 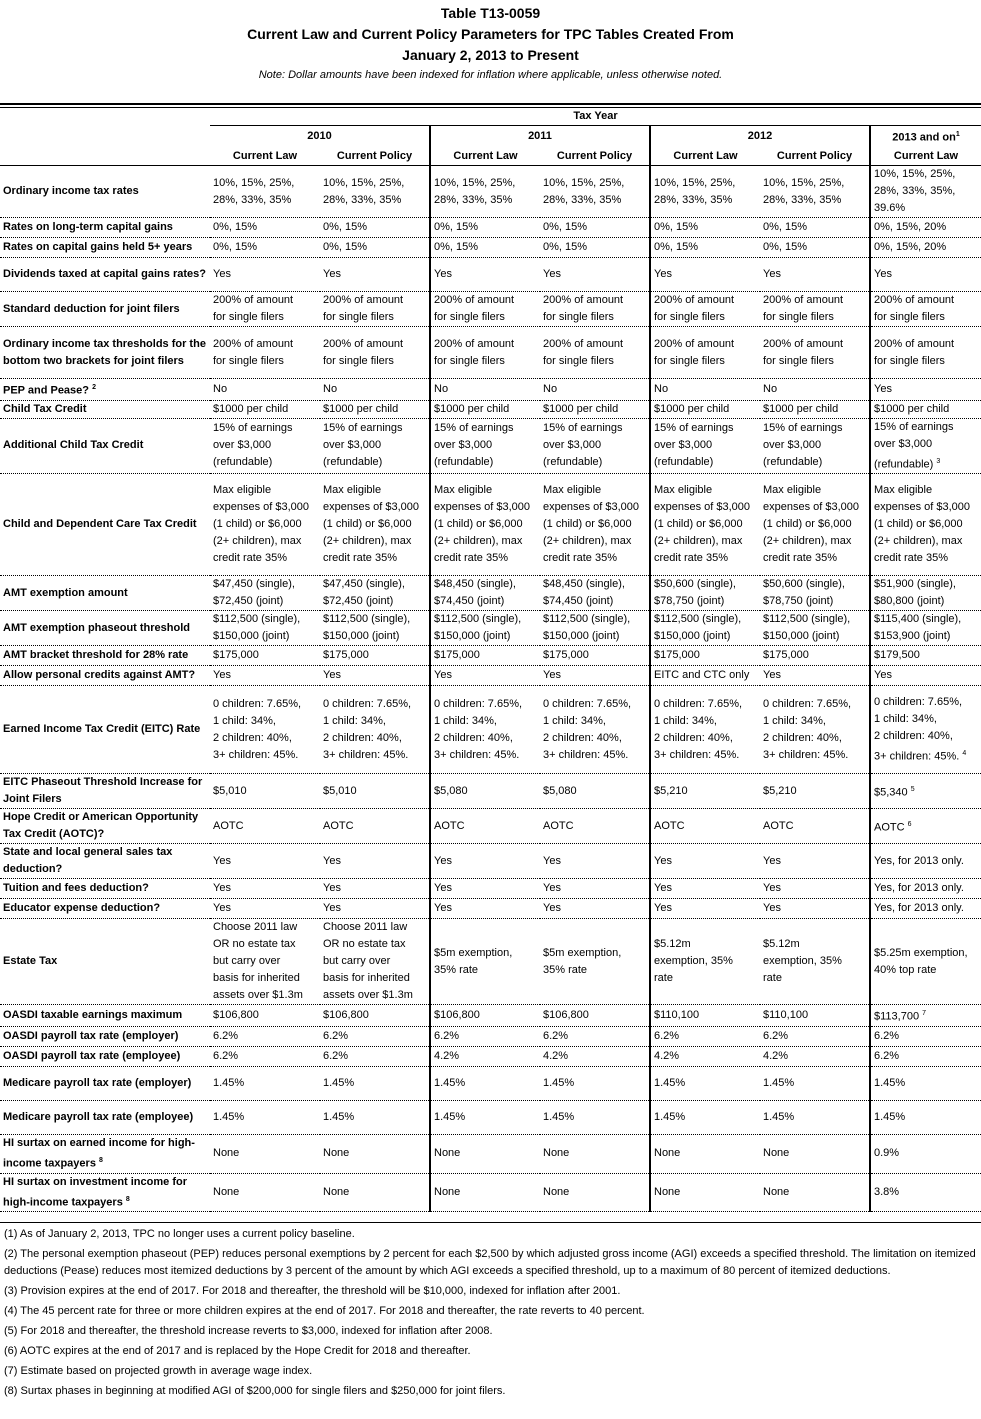 I want to click on table-cell: $5,210, so click(x=815, y=791).